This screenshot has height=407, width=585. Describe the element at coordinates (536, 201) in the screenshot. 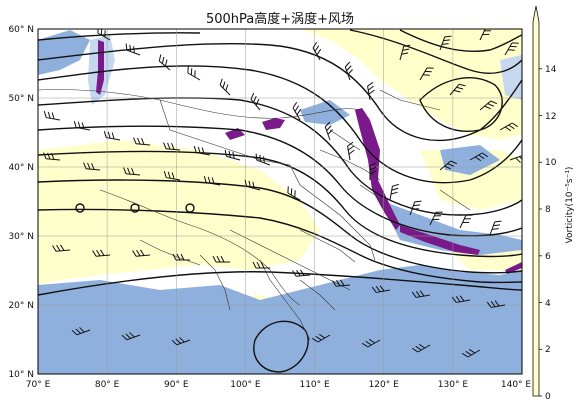

I see `colorbar-body` at that location.